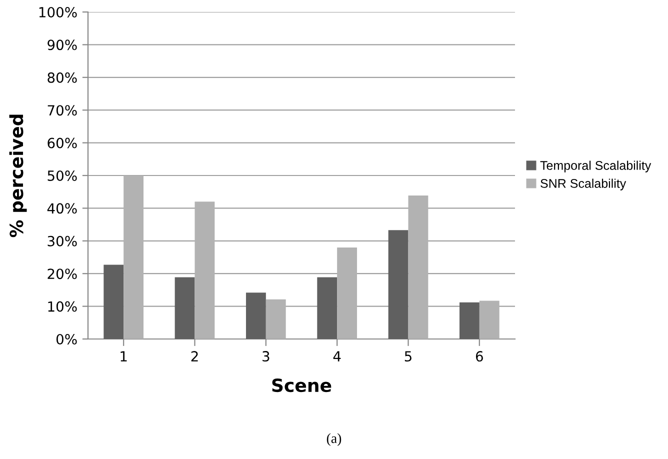 This screenshot has width=668, height=459. I want to click on legend-label: Temporal Scalability, so click(596, 166).